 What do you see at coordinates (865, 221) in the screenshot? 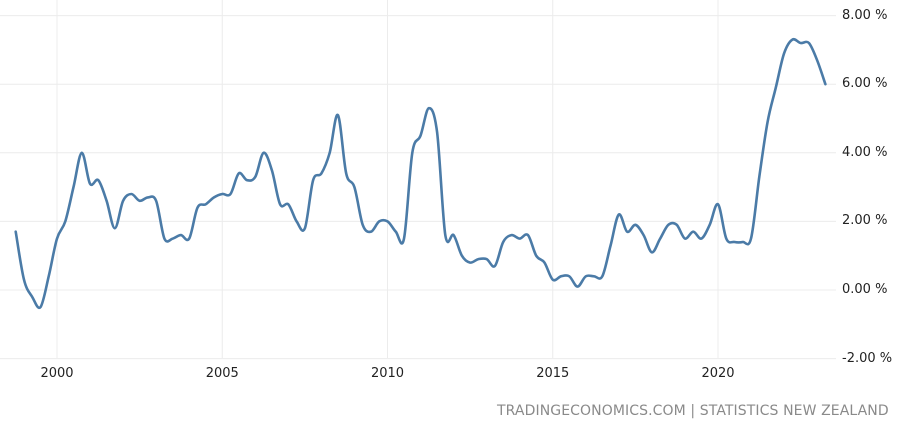
I see `y-tick-label: 2.00 %` at bounding box center [865, 221].